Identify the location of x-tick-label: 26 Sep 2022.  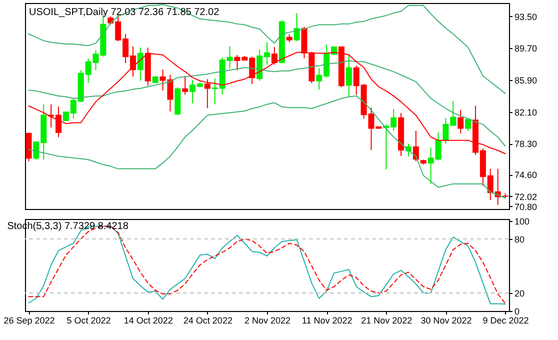
(29, 321).